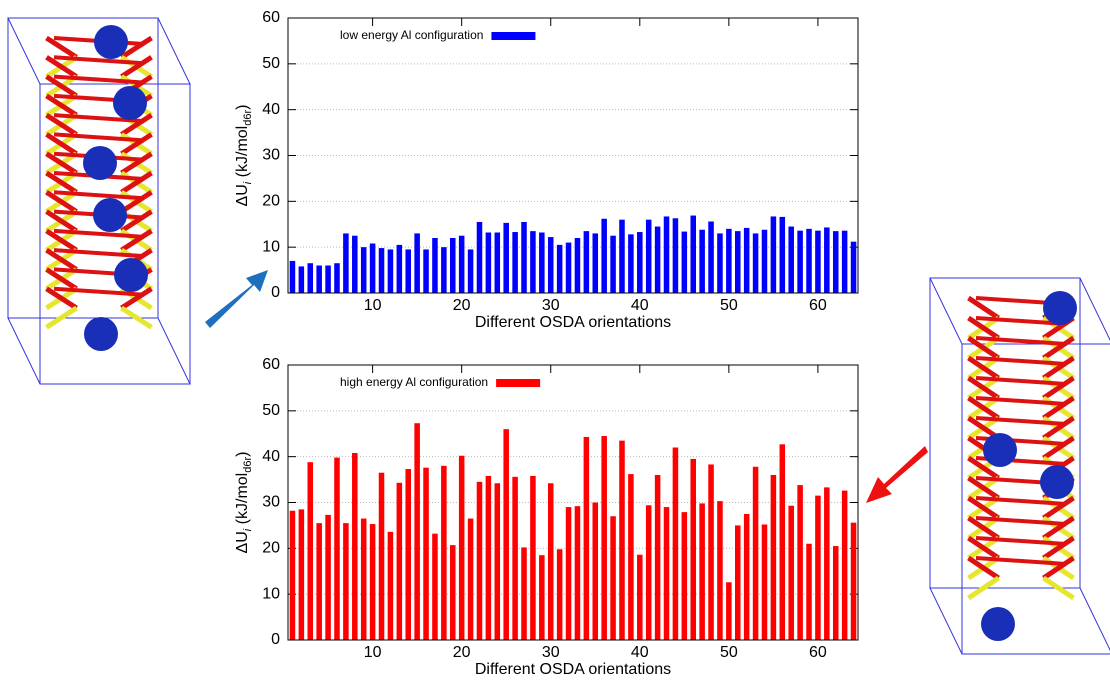 Image resolution: width=1110 pixels, height=680 pixels. Describe the element at coordinates (897, 474) in the screenshot. I see `arrow-red` at that location.